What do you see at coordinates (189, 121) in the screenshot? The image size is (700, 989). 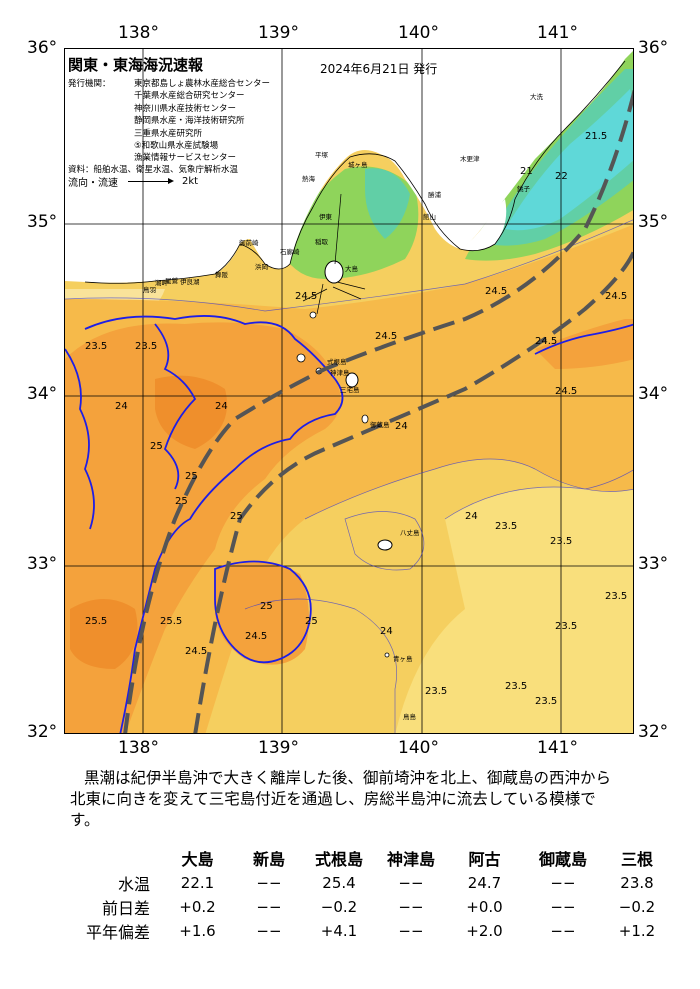 I see `agency-item: 静岡県水産・海洋技術研究所` at bounding box center [189, 121].